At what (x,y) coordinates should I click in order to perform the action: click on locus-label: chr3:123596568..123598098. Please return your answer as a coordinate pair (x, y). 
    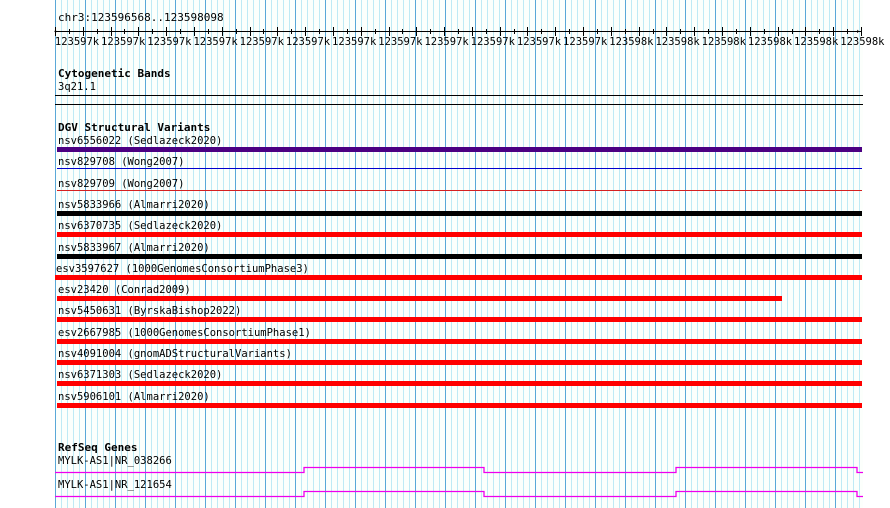
    Looking at the image, I should click on (141, 17).